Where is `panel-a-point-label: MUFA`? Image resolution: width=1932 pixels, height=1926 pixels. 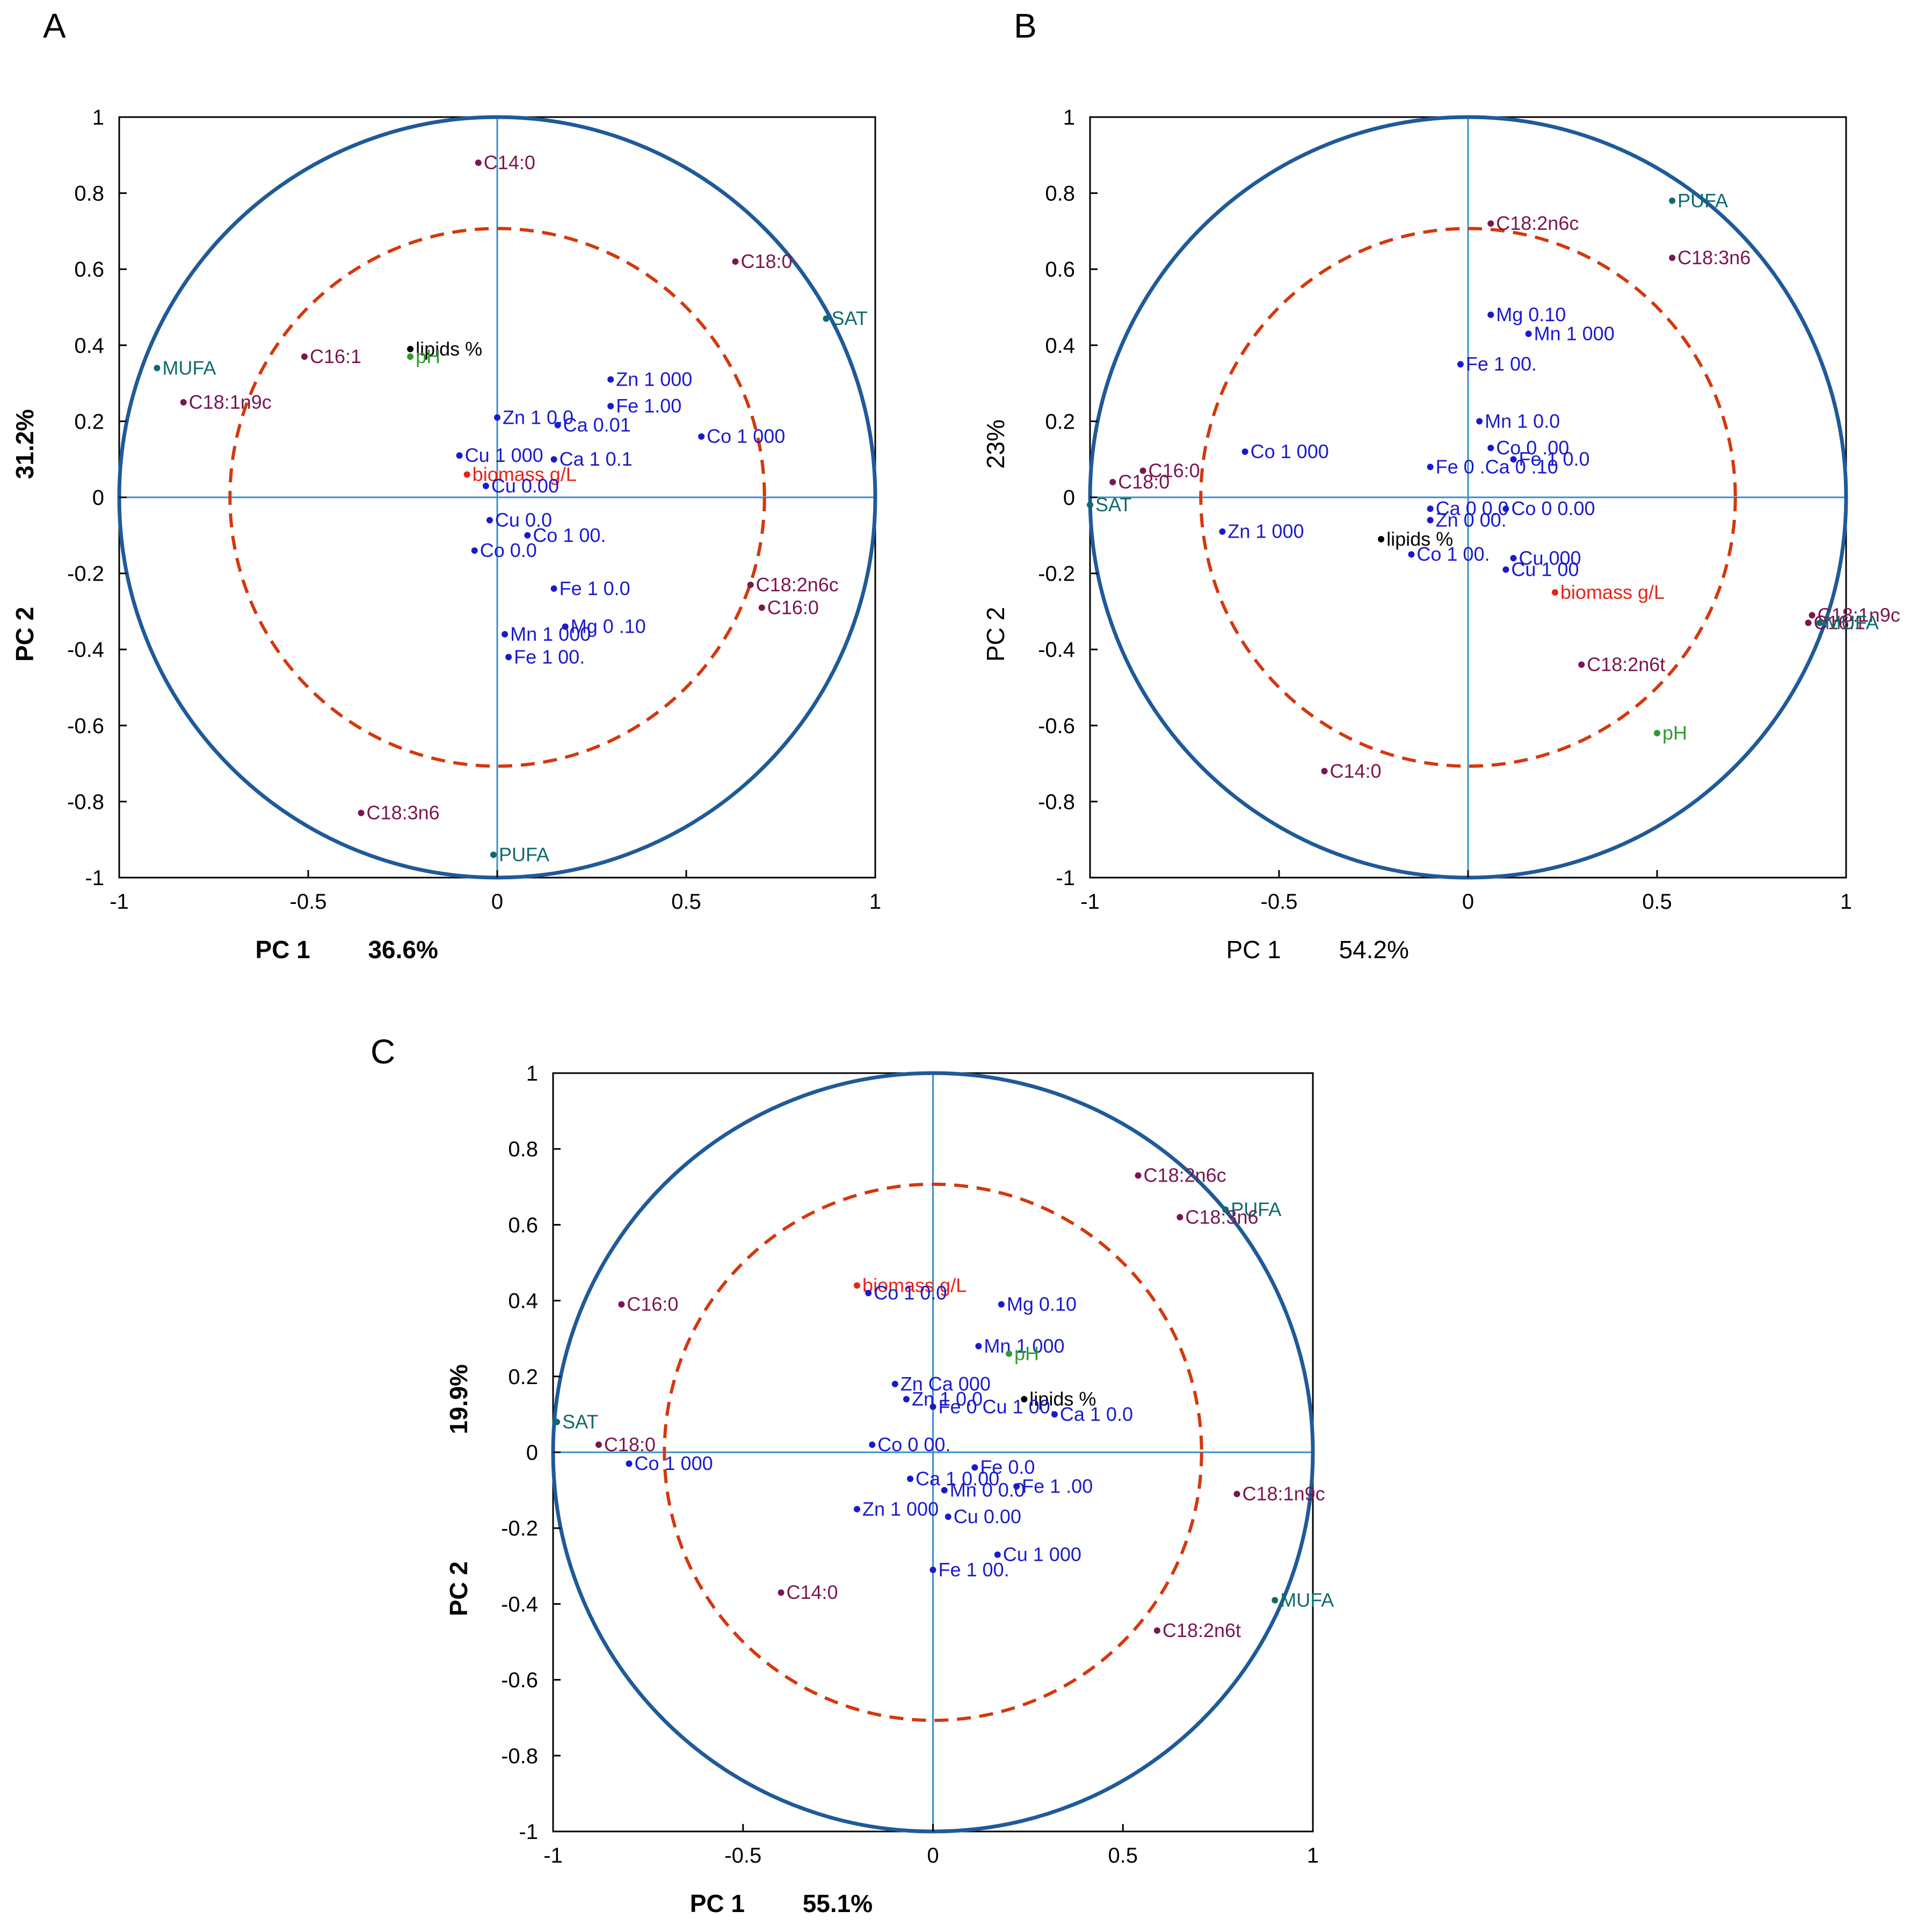
panel-a-point-label: MUFA is located at coordinates (189, 368).